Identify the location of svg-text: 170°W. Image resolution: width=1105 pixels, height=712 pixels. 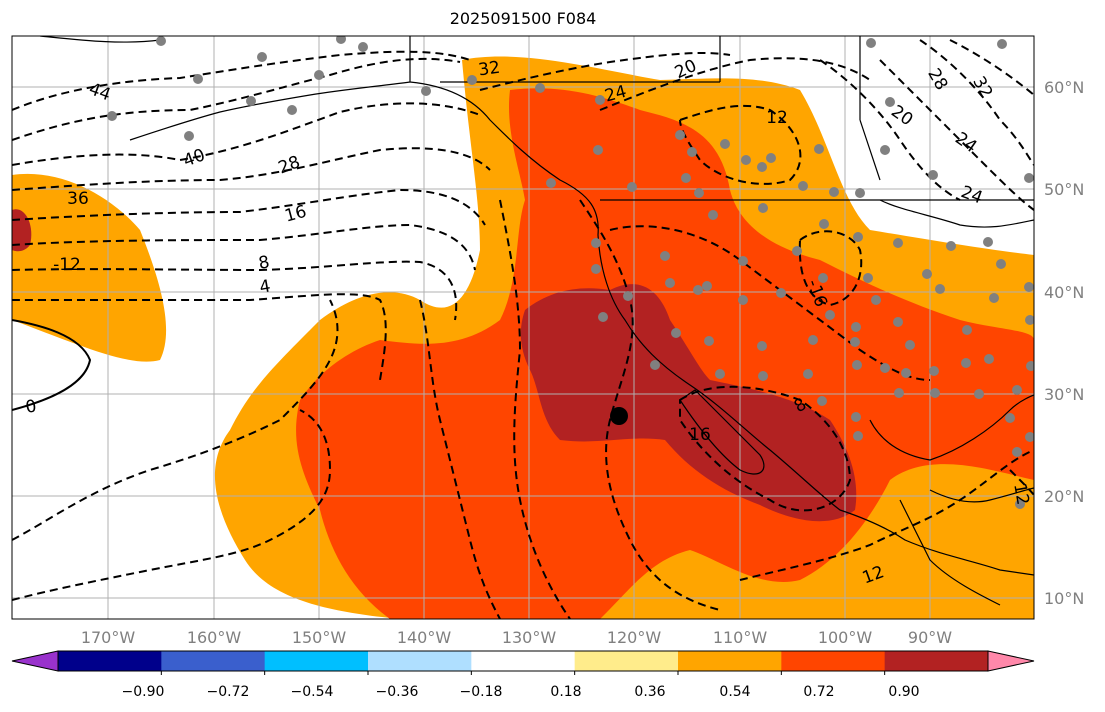
(108, 637).